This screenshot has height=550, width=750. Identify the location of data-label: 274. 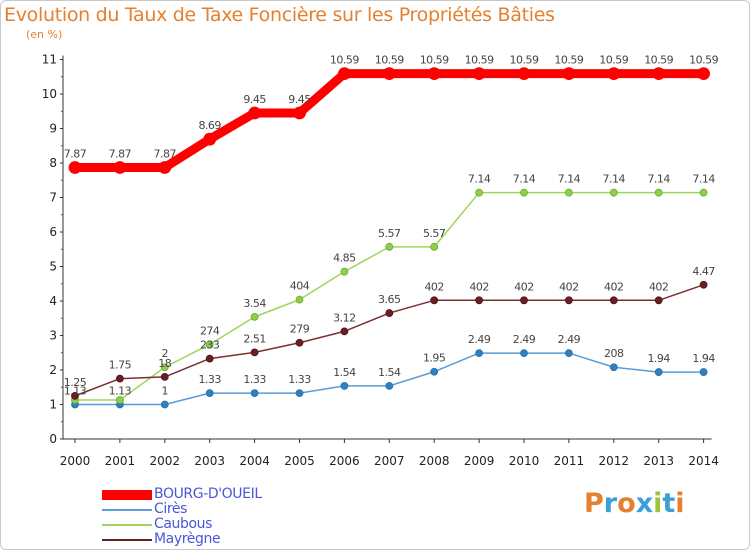
(210, 330).